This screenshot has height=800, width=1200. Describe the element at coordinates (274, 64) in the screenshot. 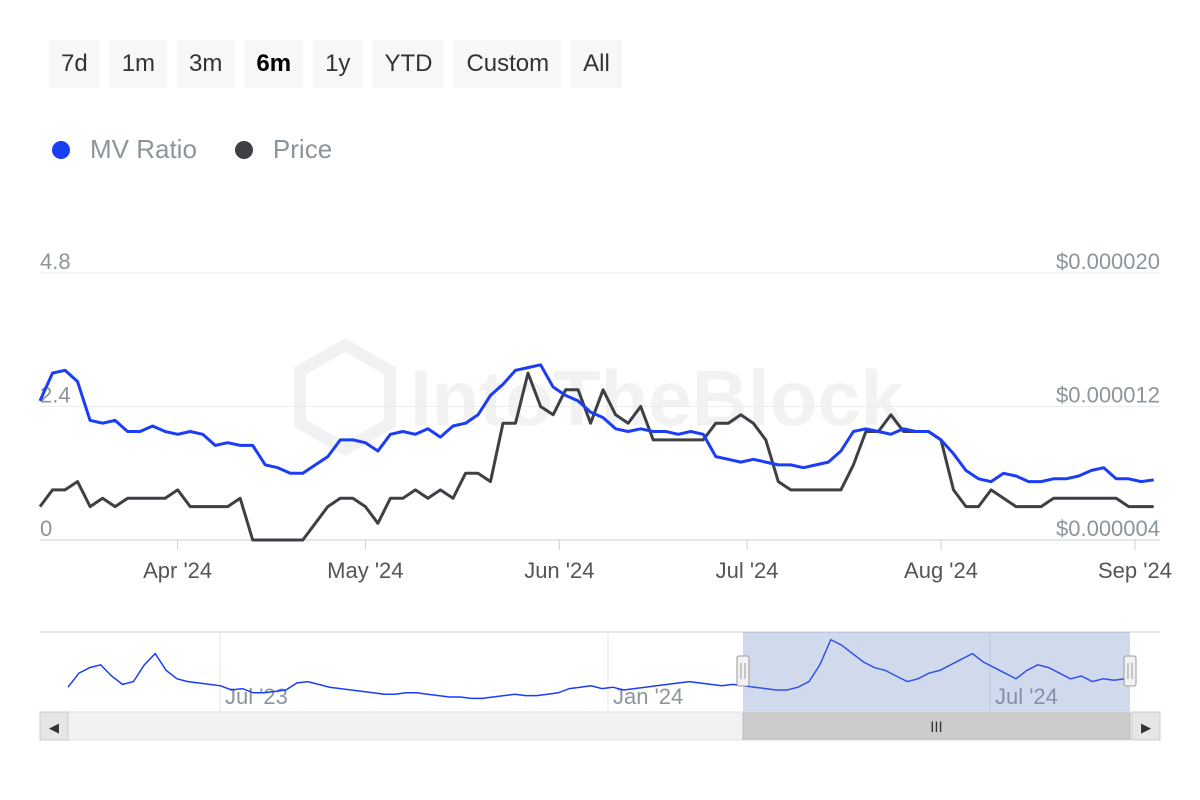

I see `range-button-6m: 6m` at that location.